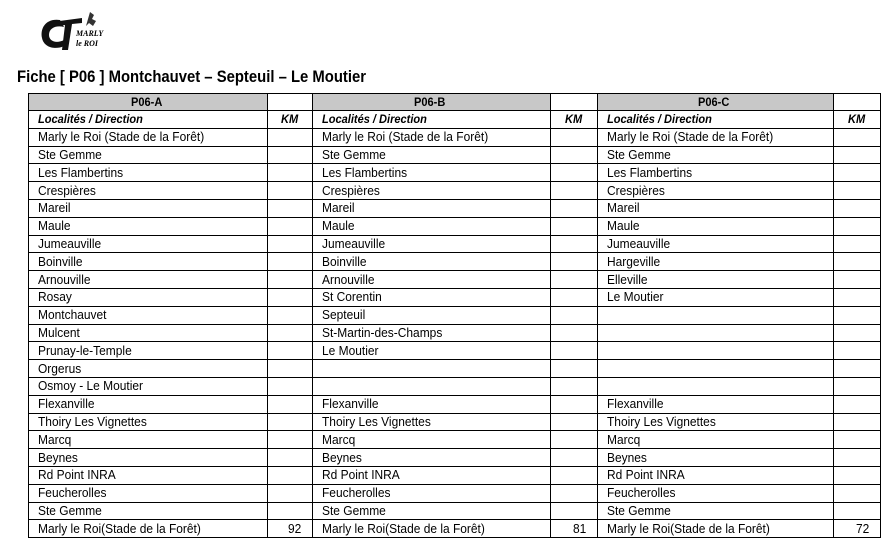 This screenshot has width=890, height=543. I want to click on table-row: Rosay St Corentin Le Moutier, so click(454, 297).